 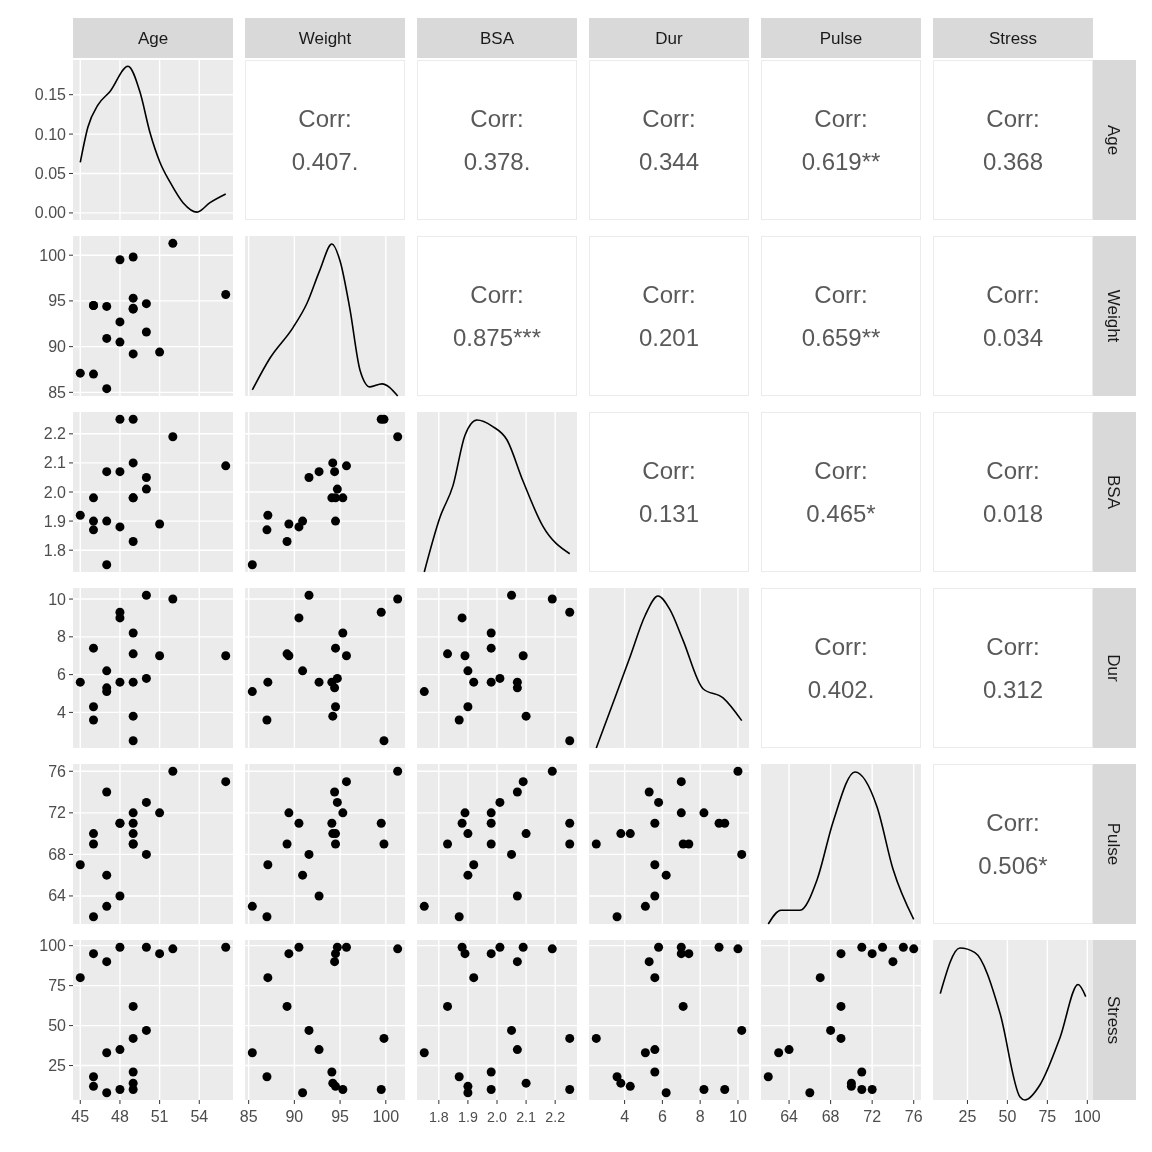 What do you see at coordinates (497, 337) in the screenshot?
I see `text: 0.875***` at bounding box center [497, 337].